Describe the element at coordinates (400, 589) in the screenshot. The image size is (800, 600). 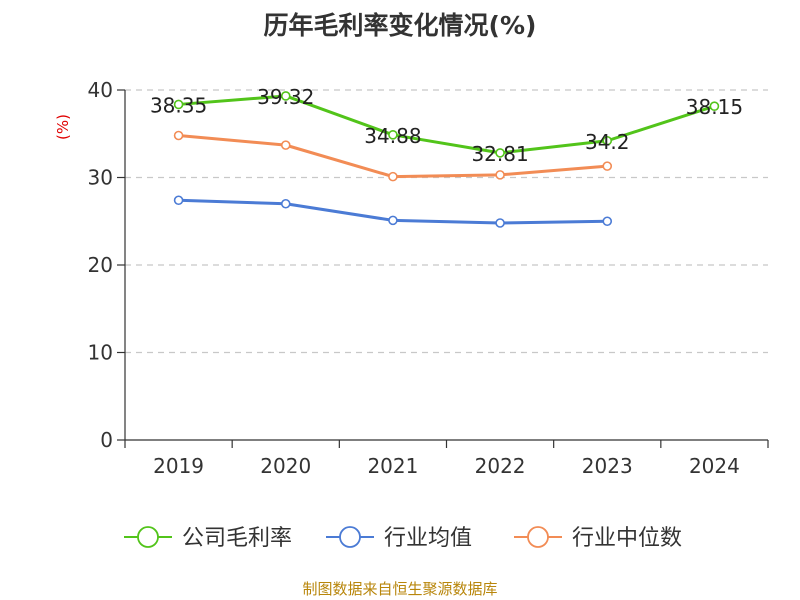
I see `source-note: 制图数据来自恒生聚源数据库` at that location.